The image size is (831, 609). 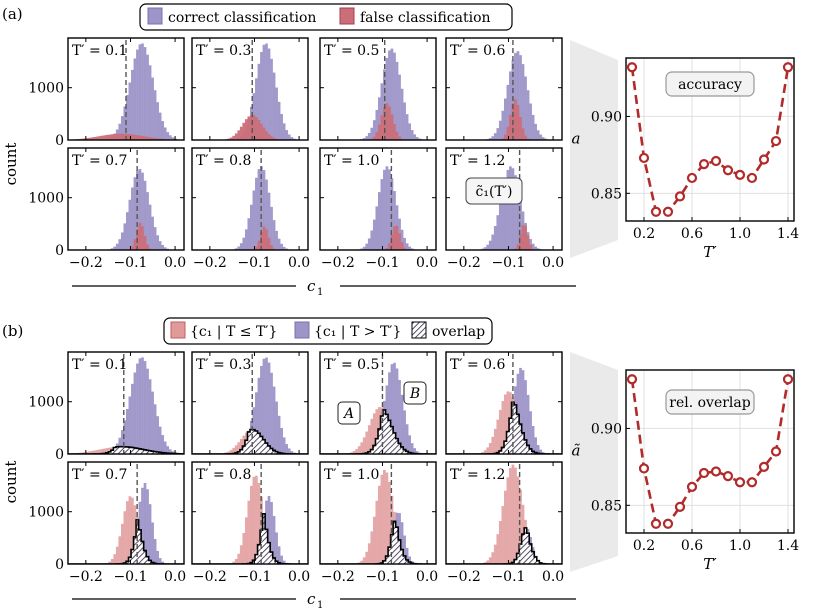 What do you see at coordinates (425, 18) in the screenshot?
I see `legend-false-label: false classification` at bounding box center [425, 18].